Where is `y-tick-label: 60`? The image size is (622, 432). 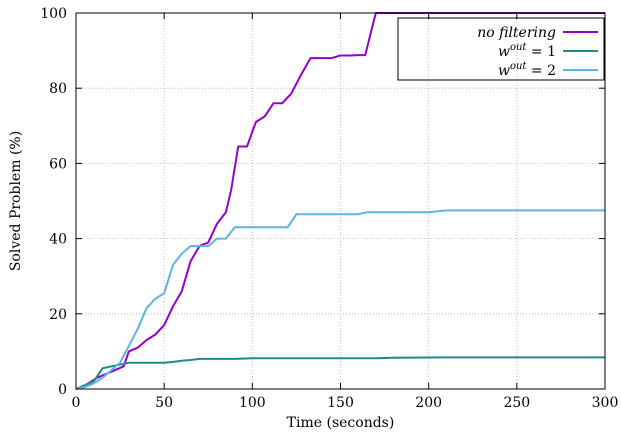 y-tick-label: 60 is located at coordinates (58, 164).